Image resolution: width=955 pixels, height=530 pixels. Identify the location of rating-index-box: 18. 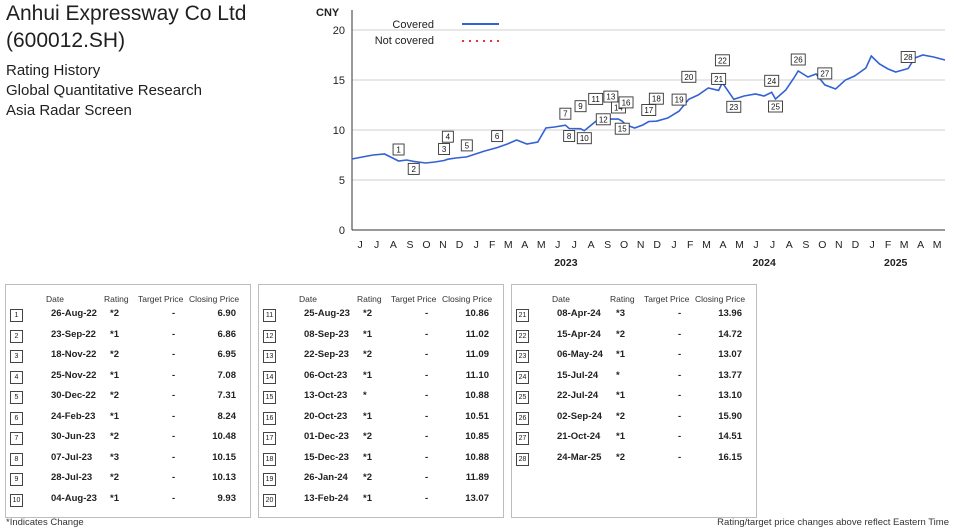
(269, 459).